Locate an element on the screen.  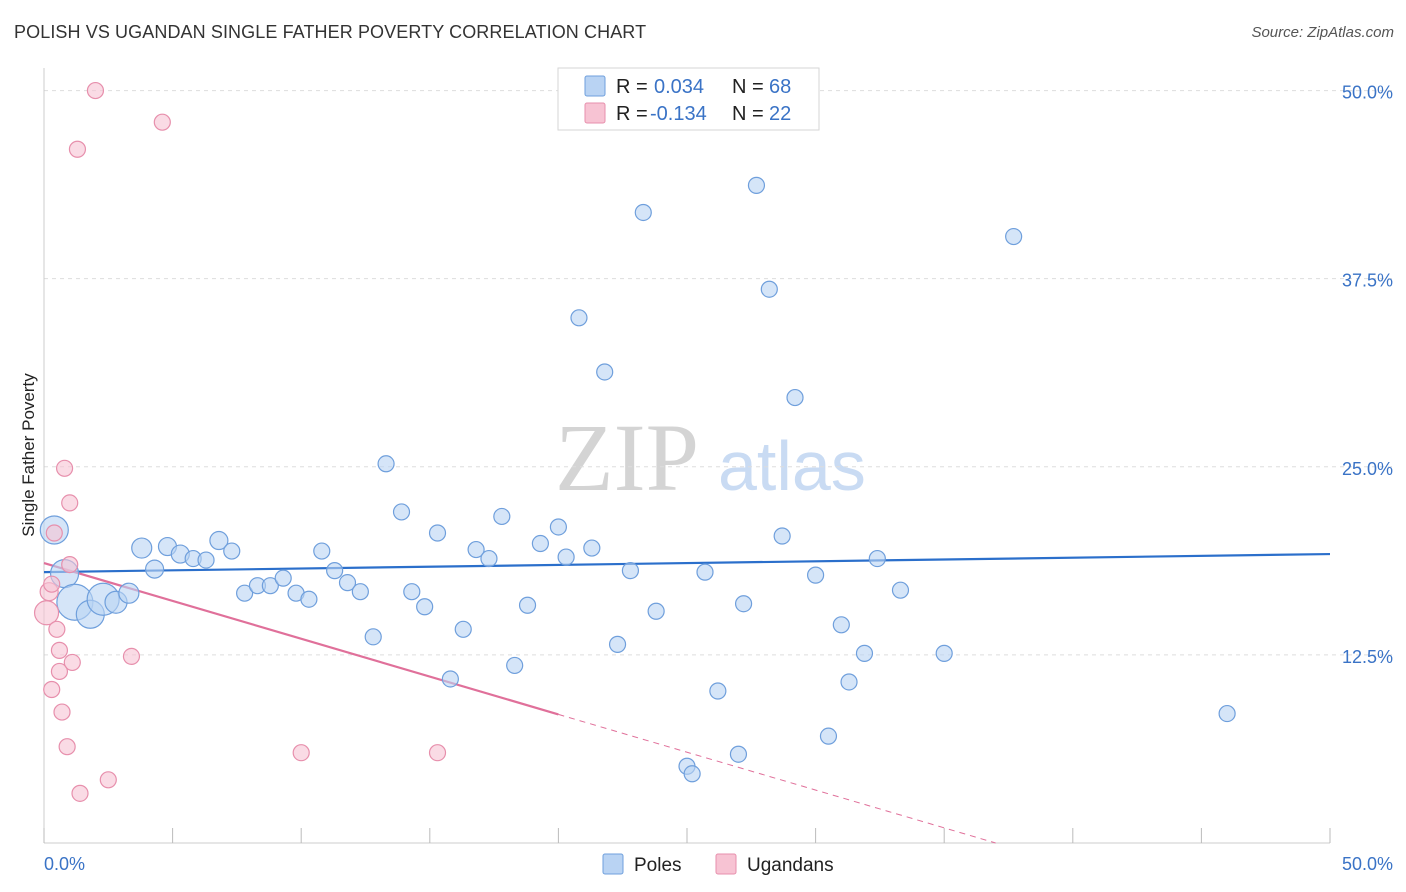
y-axis-label: Single Father Poverty is located at coordinates (28, 455).